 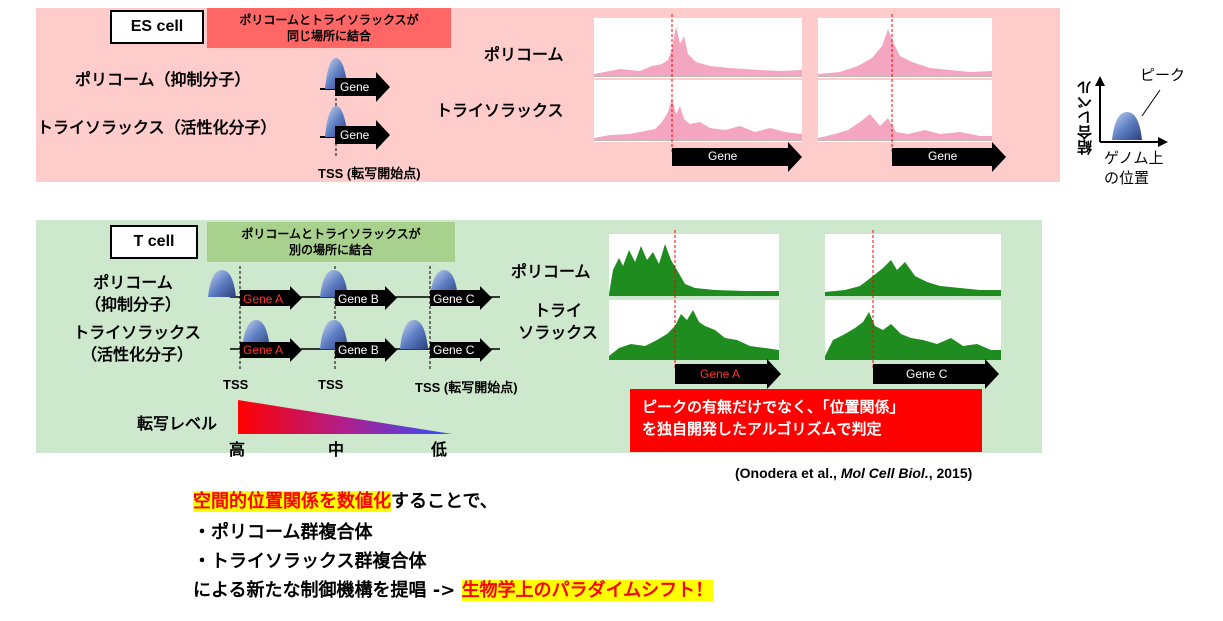 What do you see at coordinates (133, 282) in the screenshot?
I see `t-polycomb-line1: ポリコーム` at bounding box center [133, 282].